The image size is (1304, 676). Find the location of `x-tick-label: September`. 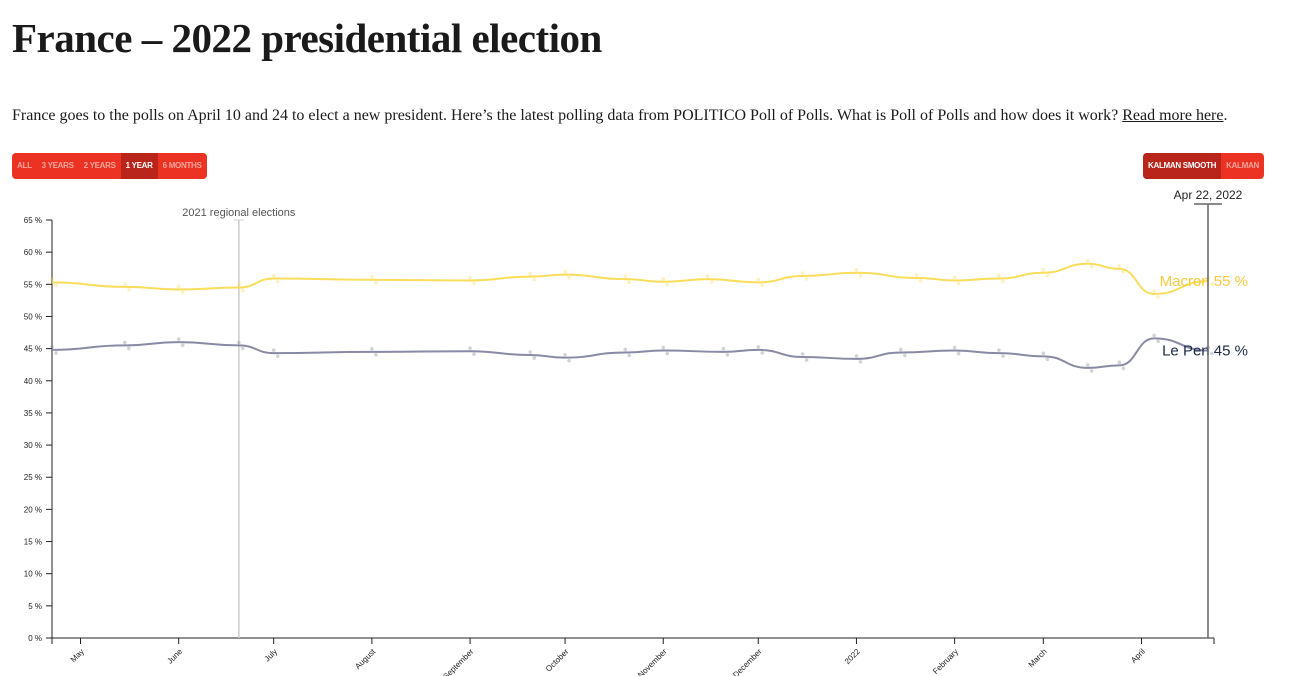

x-tick-label: September is located at coordinates (458, 661).